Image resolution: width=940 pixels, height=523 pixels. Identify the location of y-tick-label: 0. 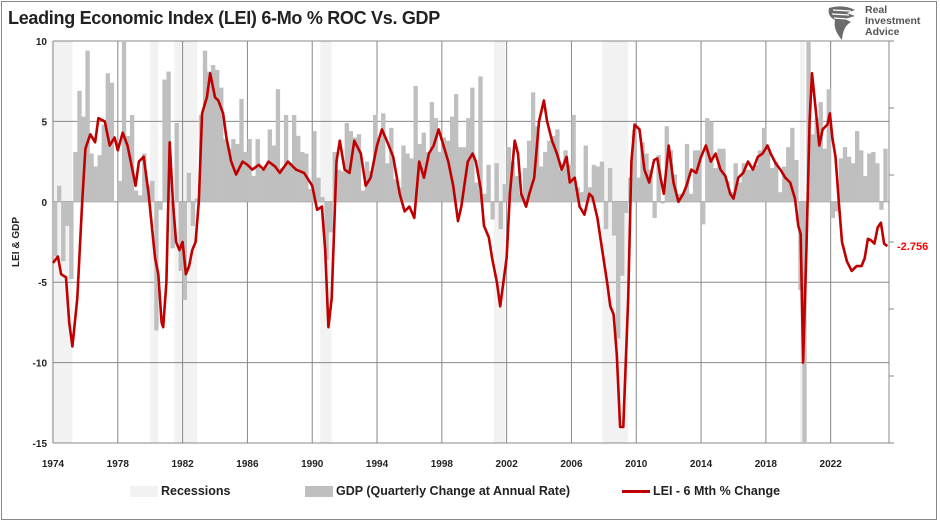
(44, 203).